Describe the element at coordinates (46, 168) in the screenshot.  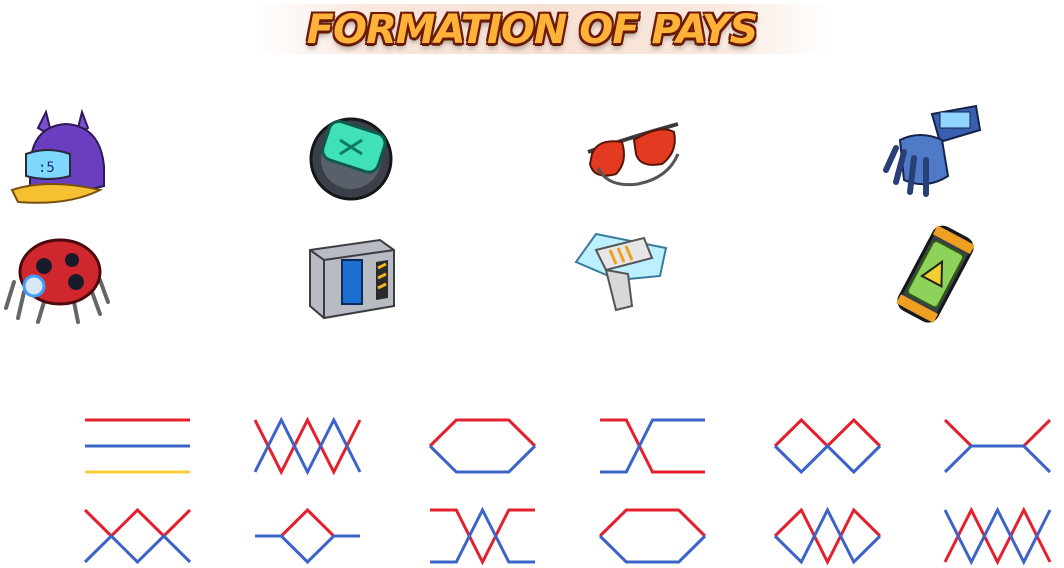
I see `svg-text: :5` at that location.